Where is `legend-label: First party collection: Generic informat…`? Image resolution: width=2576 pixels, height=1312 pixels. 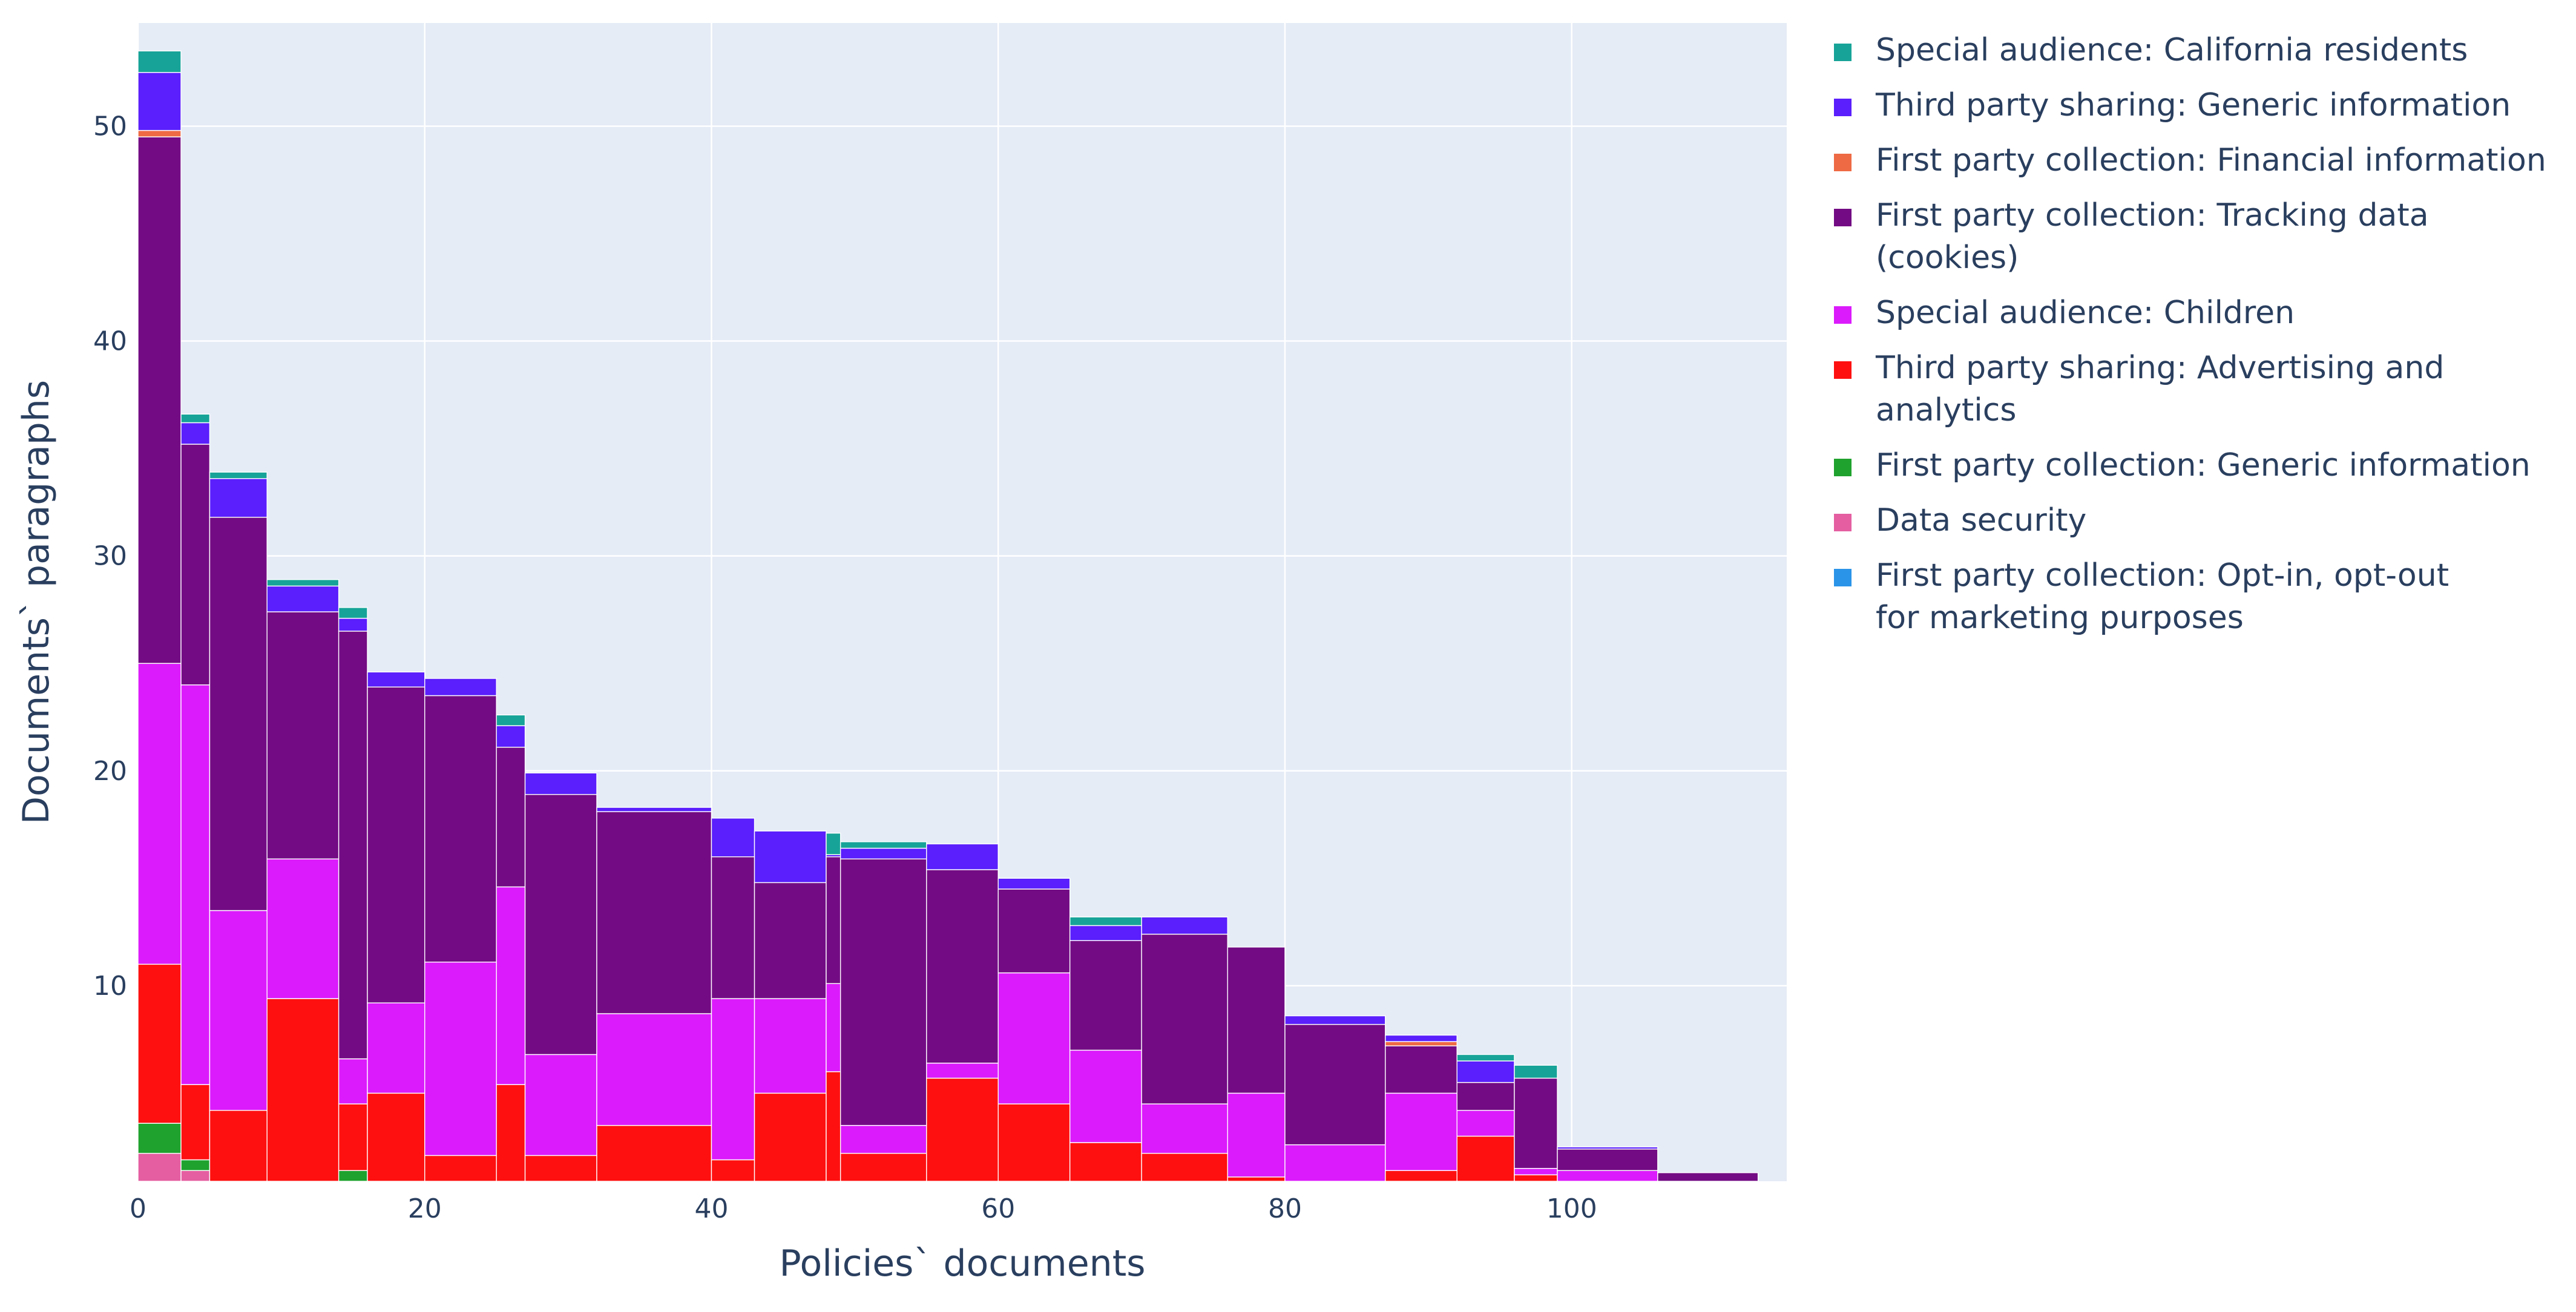
legend-label: First party collection: Generic informat… is located at coordinates (2203, 465).